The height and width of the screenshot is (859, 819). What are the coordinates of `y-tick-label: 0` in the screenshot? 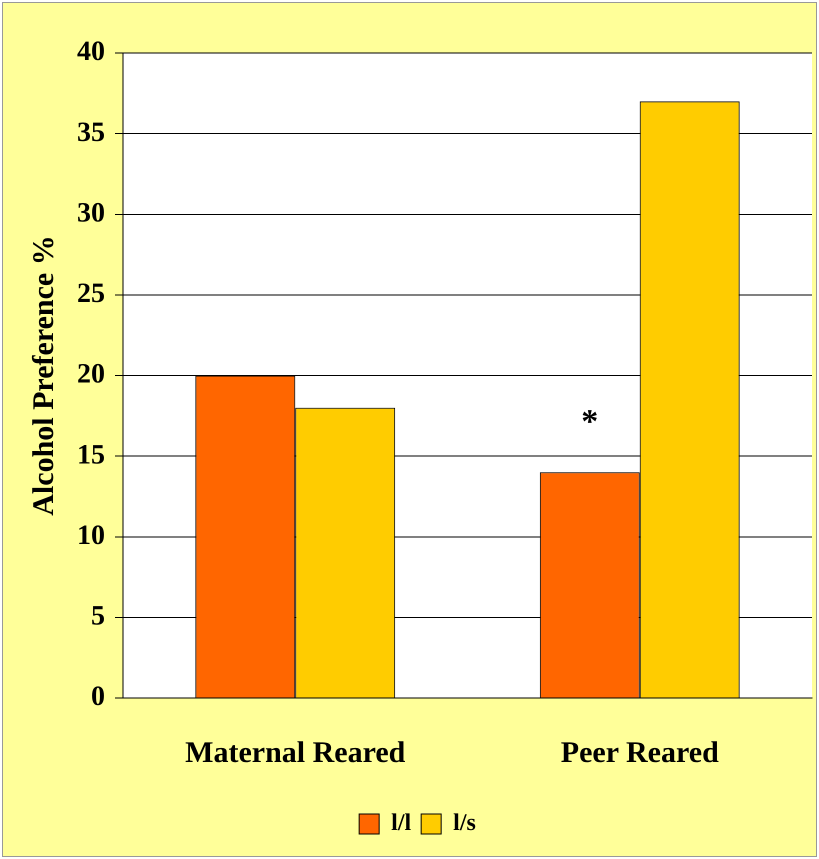 It's located at (98, 696).